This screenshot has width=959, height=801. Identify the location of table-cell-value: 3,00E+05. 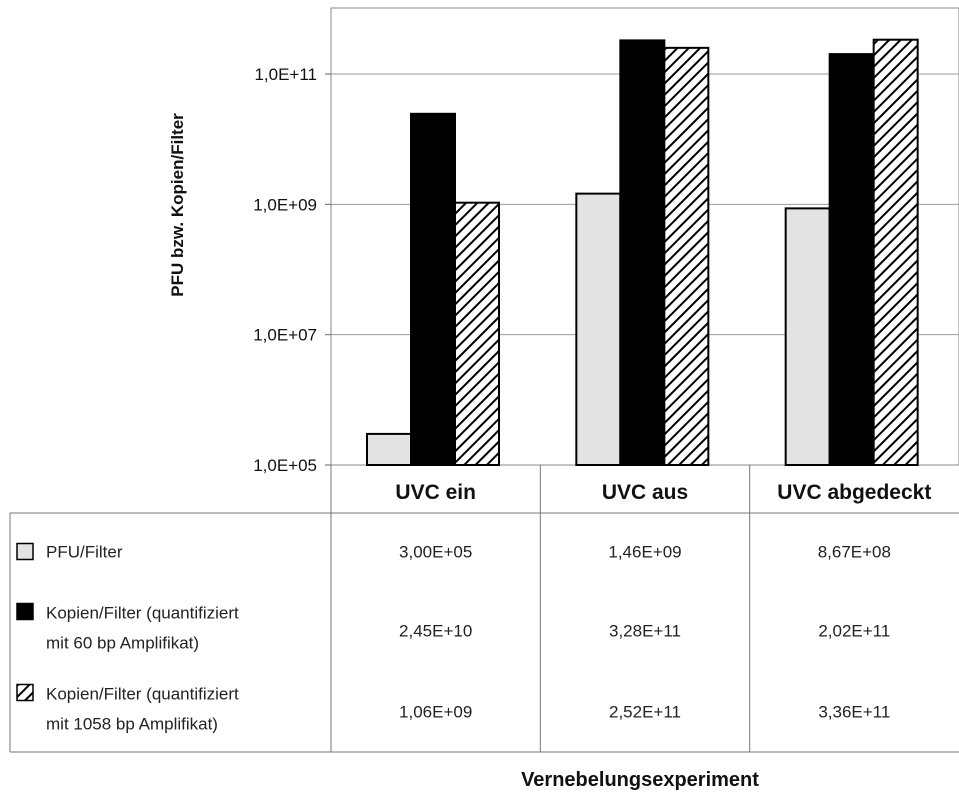
(435, 552).